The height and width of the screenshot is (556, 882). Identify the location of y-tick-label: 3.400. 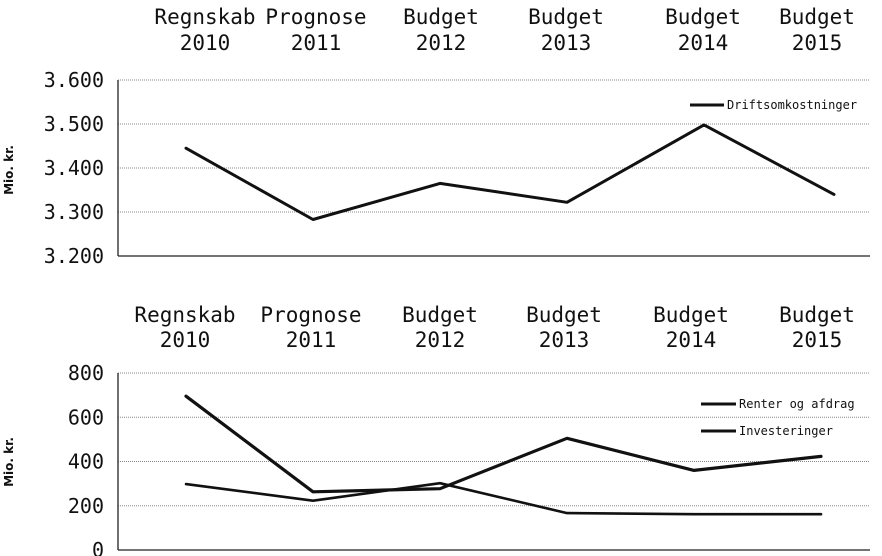
(74, 168).